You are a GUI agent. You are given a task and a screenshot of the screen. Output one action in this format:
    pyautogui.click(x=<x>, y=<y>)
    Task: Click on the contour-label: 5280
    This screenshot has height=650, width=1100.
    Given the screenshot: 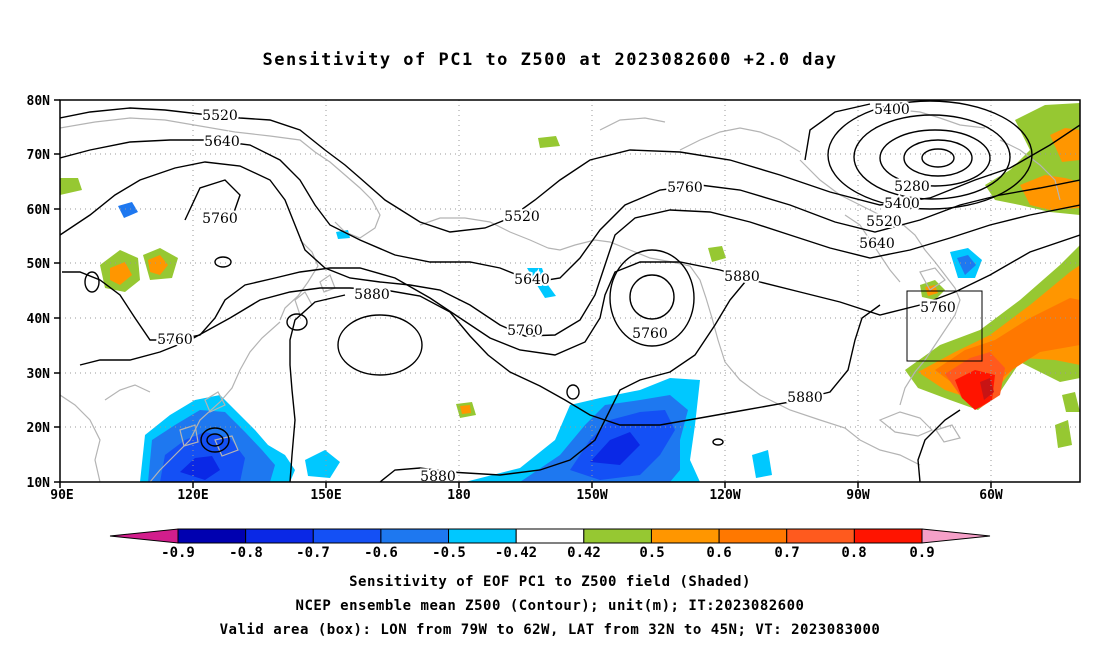 What is the action you would take?
    pyautogui.click(x=912, y=187)
    